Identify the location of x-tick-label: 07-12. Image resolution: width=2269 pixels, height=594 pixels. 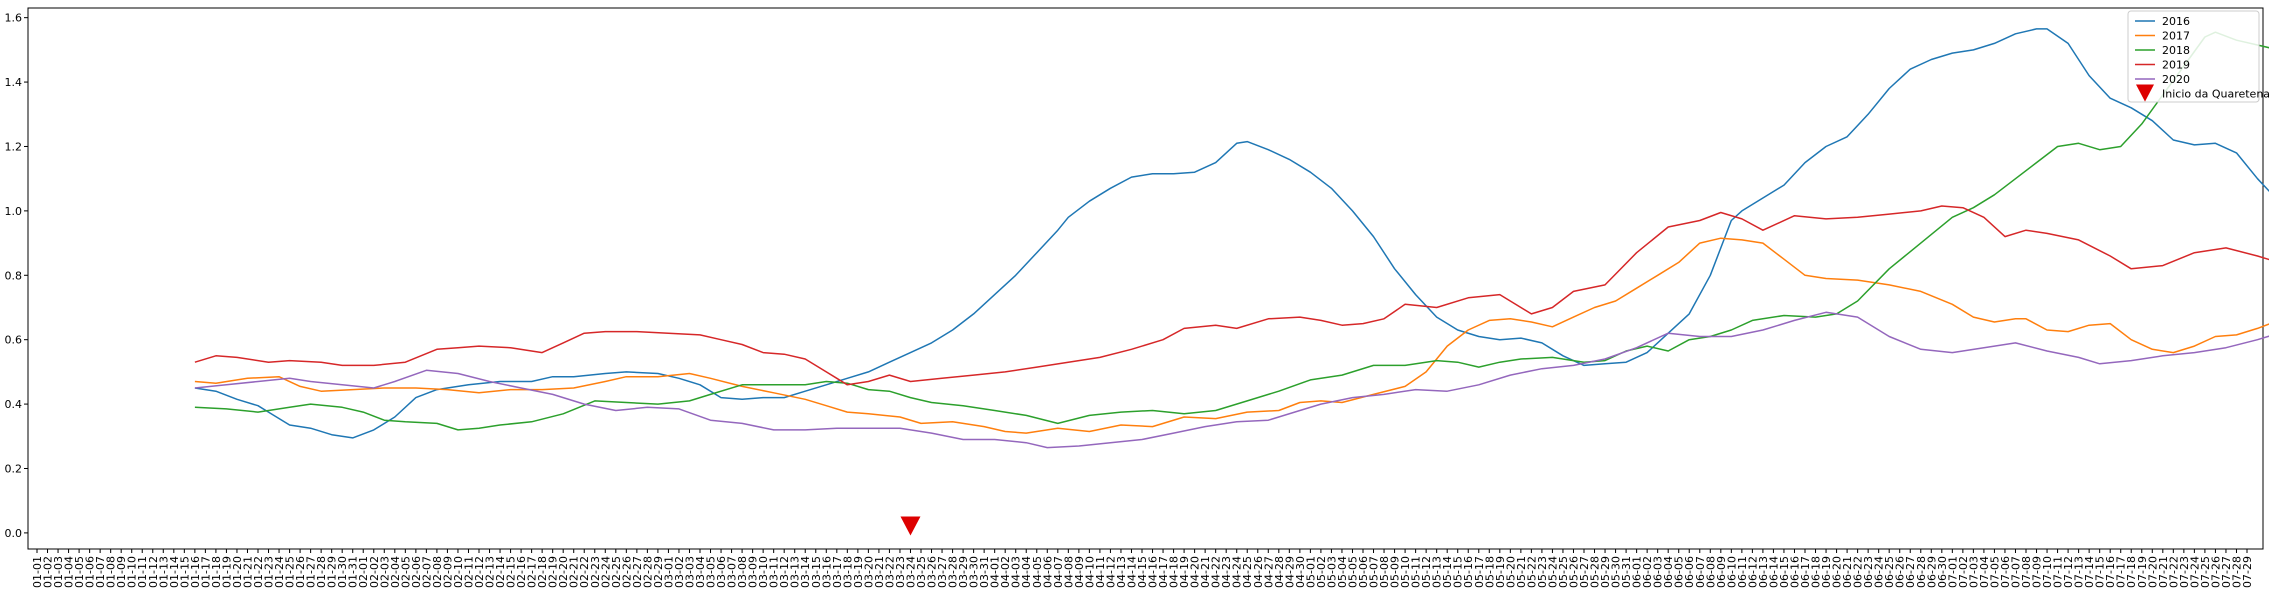
(2068, 572).